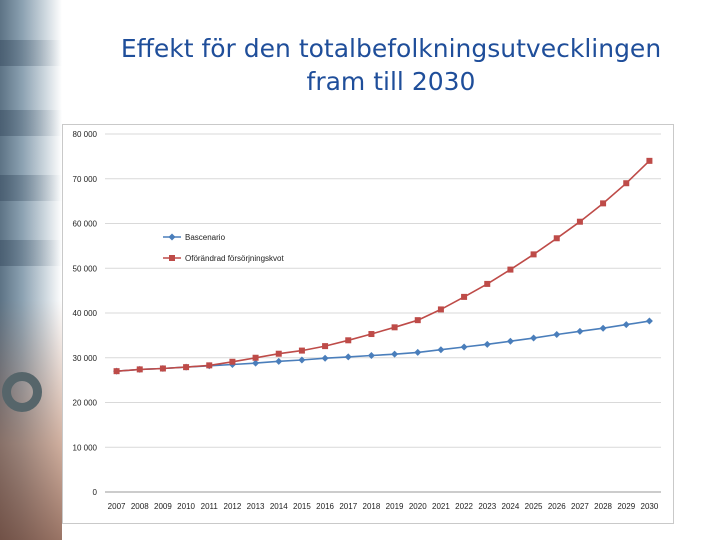  What do you see at coordinates (22, 392) in the screenshot?
I see `iron-ring-image` at bounding box center [22, 392].